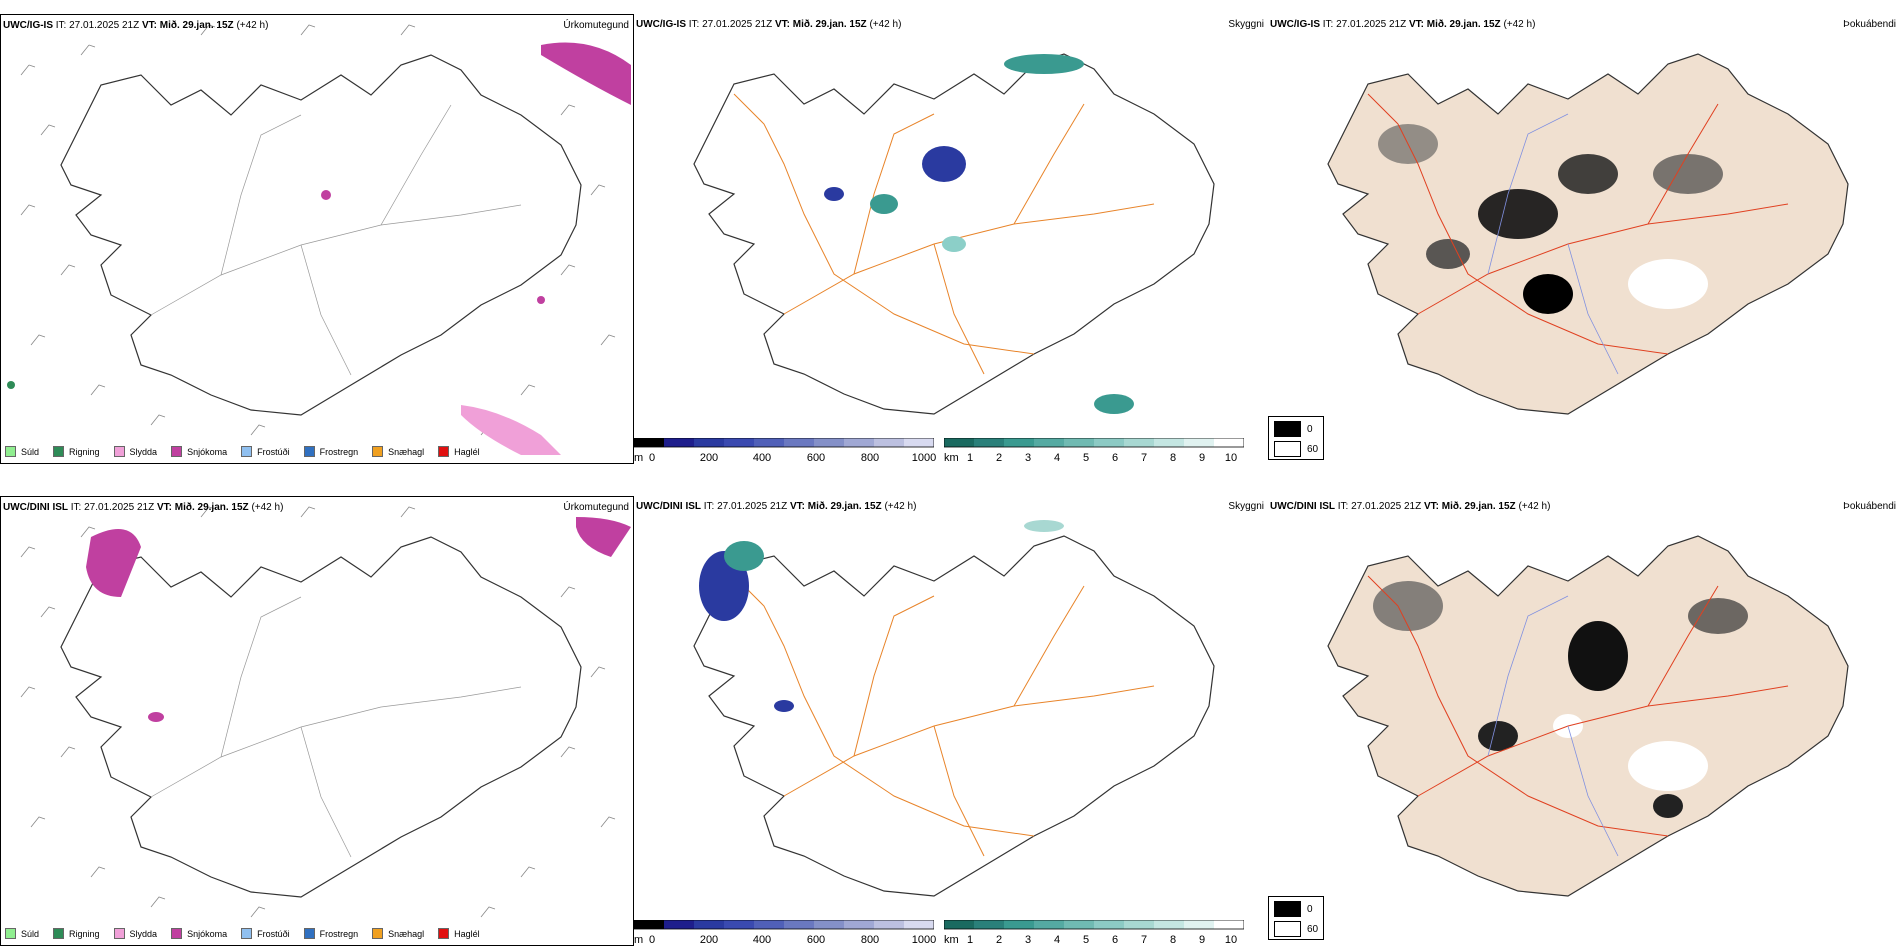 This screenshot has height=950, width=1900. I want to click on fog-indicator-areas, so click(1560, 699).